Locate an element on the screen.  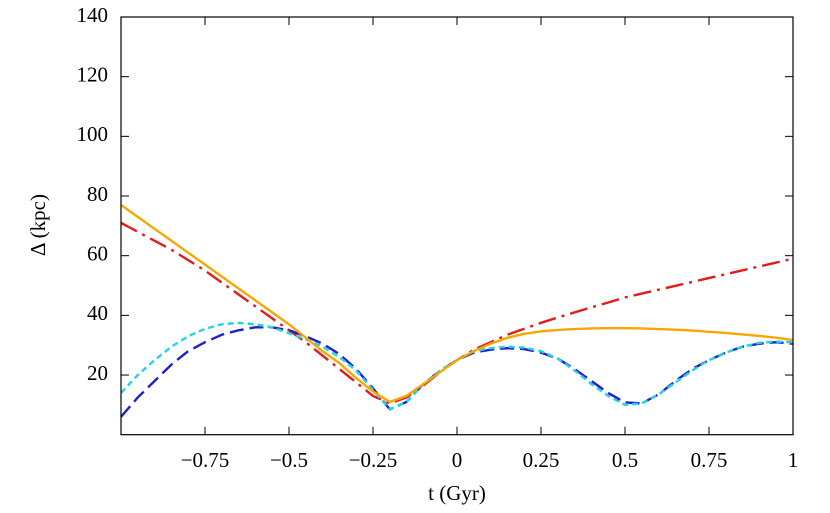
y-tick-label: 20 is located at coordinates (97, 373).